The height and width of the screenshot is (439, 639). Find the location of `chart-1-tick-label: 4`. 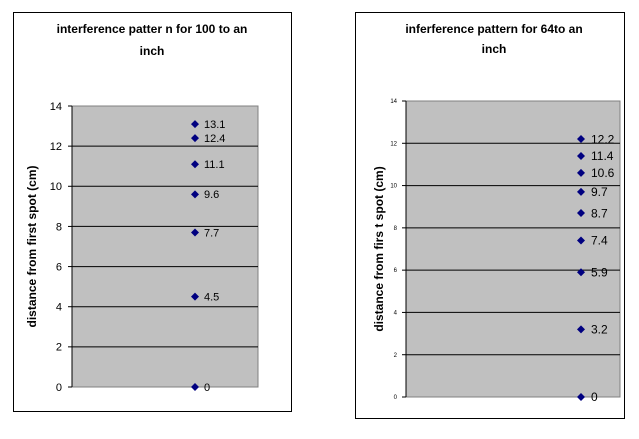

chart-1-tick-label: 4 is located at coordinates (59, 308).